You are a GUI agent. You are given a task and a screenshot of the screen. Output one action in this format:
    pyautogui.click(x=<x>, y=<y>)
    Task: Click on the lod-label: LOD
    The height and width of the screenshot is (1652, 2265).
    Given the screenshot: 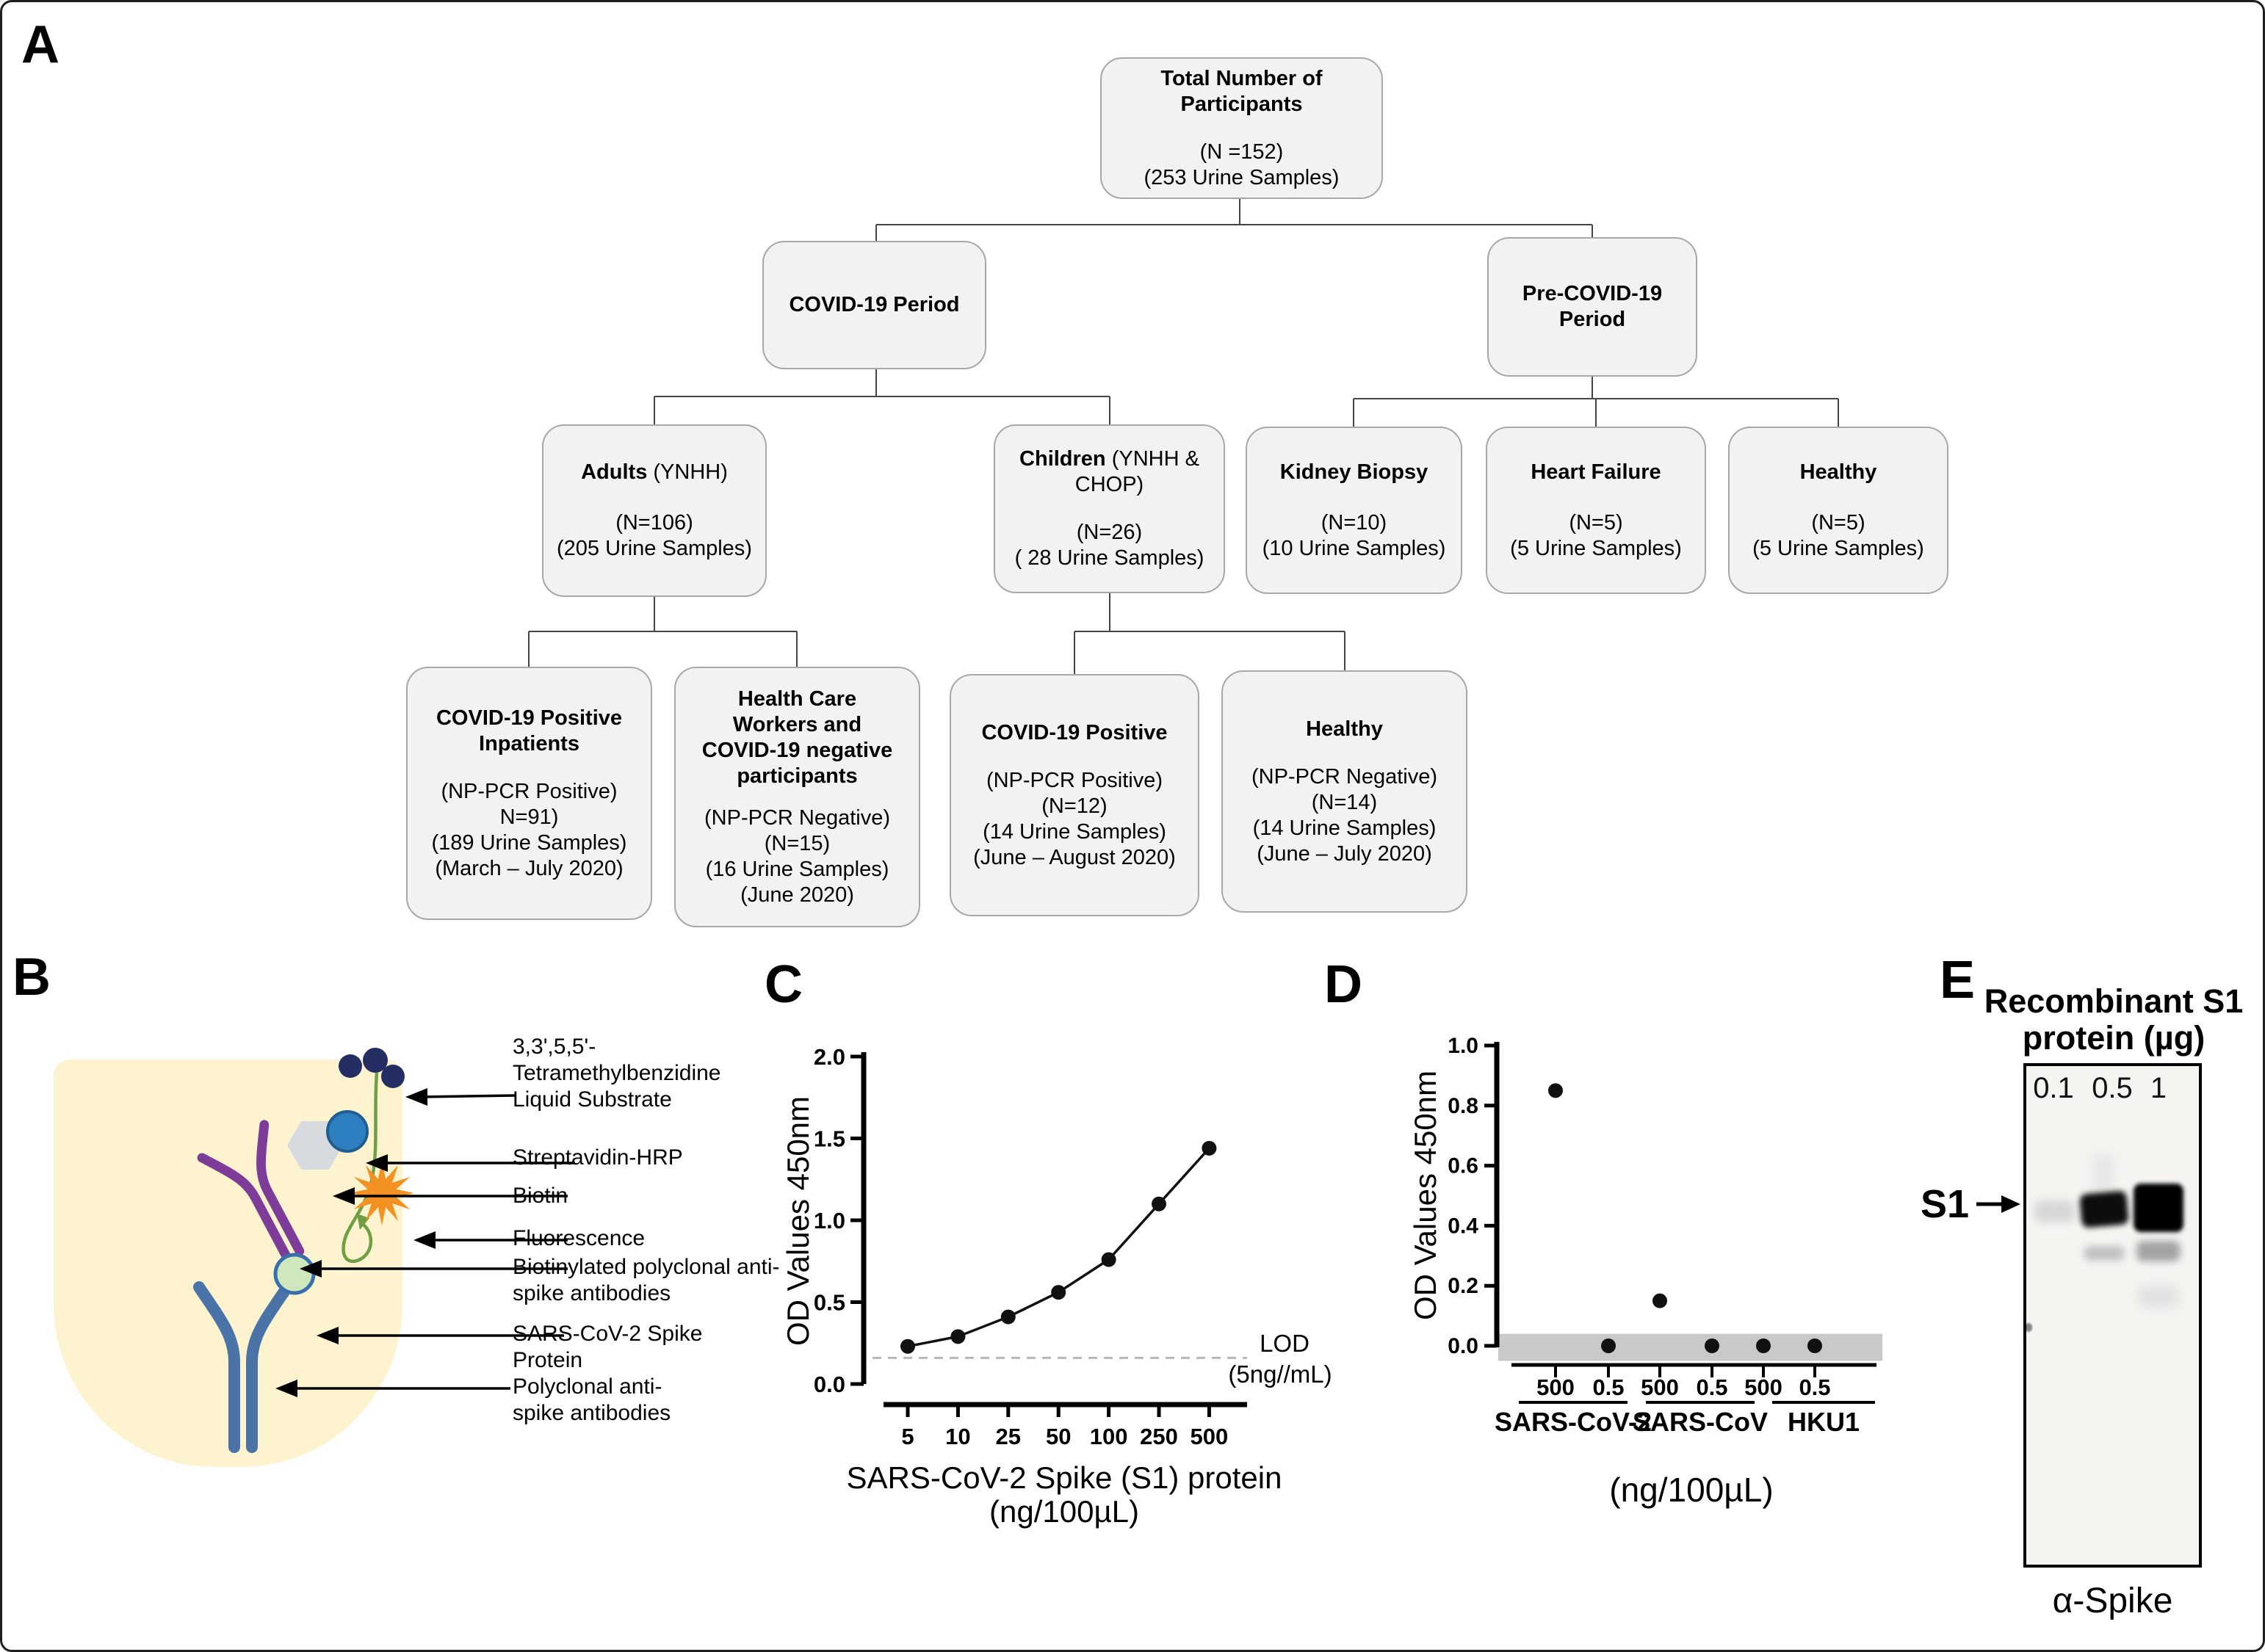 What is the action you would take?
    pyautogui.click(x=1284, y=1343)
    